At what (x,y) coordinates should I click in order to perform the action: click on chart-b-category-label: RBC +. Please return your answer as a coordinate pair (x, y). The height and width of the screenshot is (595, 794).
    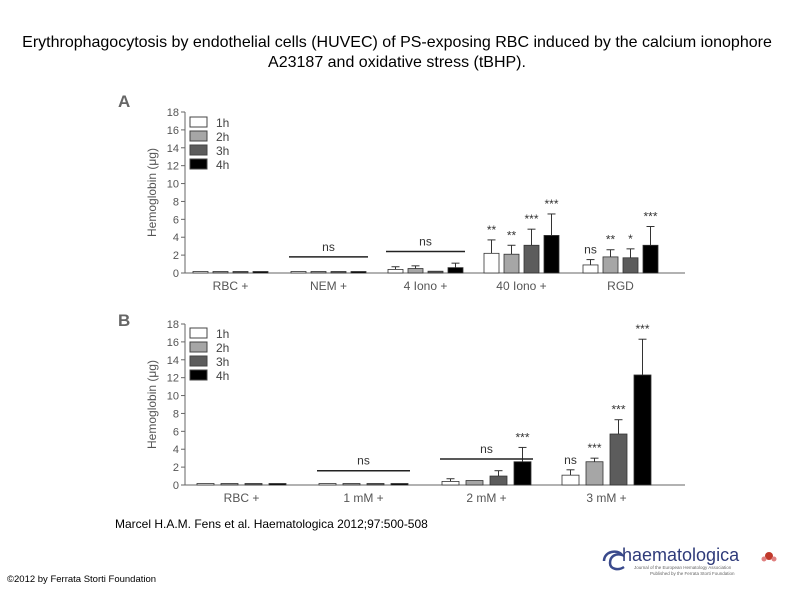
    Looking at the image, I should click on (242, 498).